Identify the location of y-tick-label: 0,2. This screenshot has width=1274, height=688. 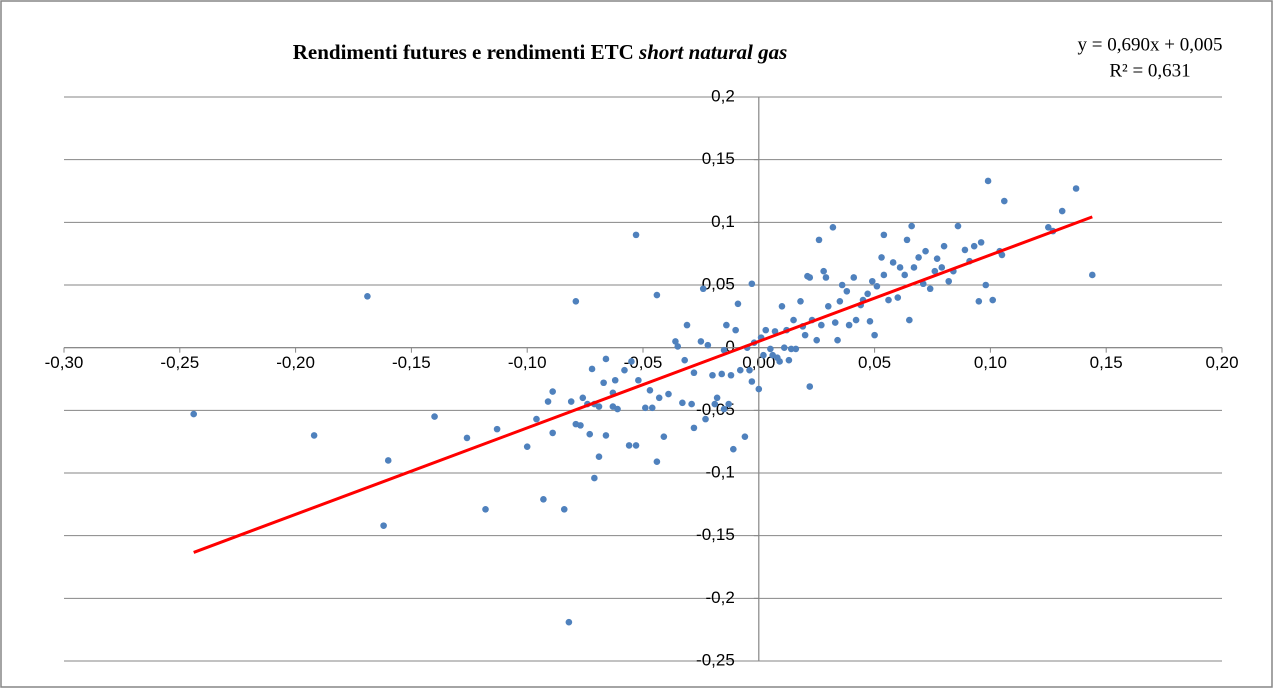
(723, 95).